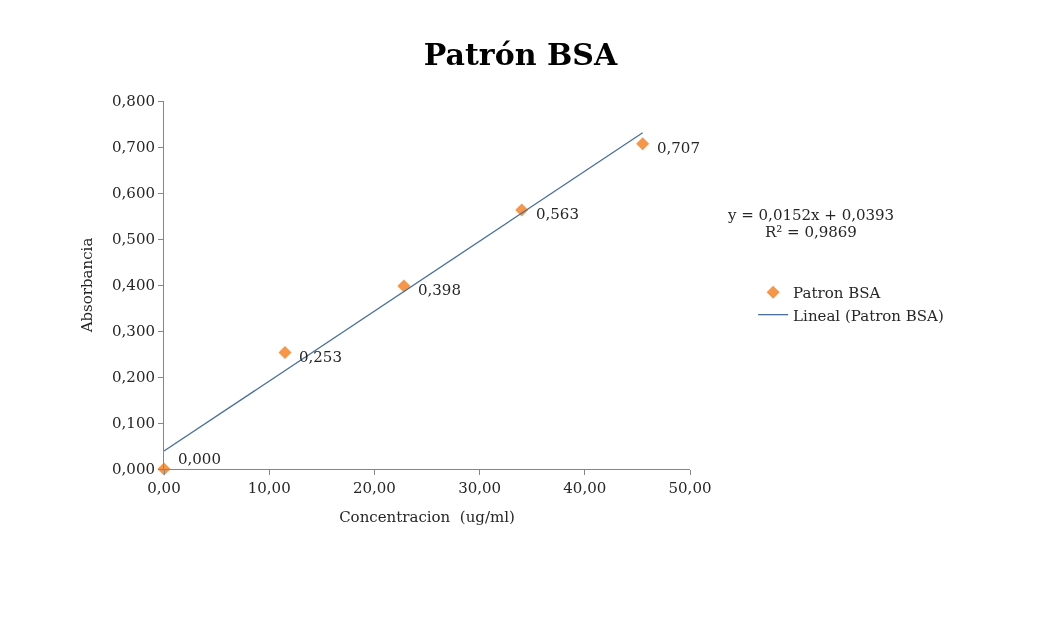 The width and height of the screenshot is (1041, 628). I want to click on text: R² = 0,9869, so click(811, 232).